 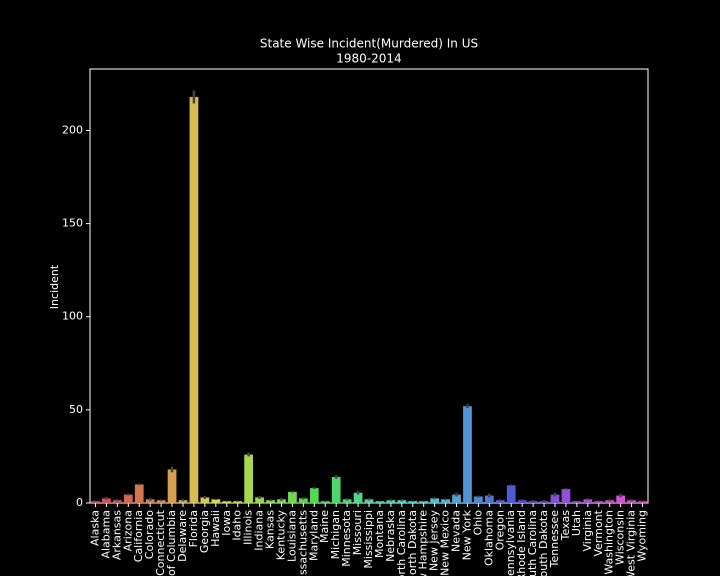 What do you see at coordinates (609, 542) in the screenshot?
I see `x-tick-label: Washington` at bounding box center [609, 542].